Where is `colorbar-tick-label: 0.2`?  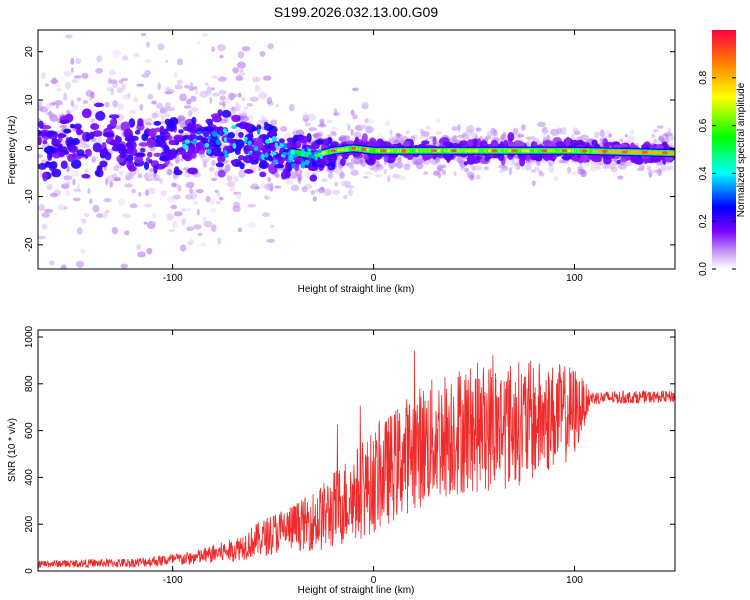
colorbar-tick-label: 0.2 is located at coordinates (703, 221).